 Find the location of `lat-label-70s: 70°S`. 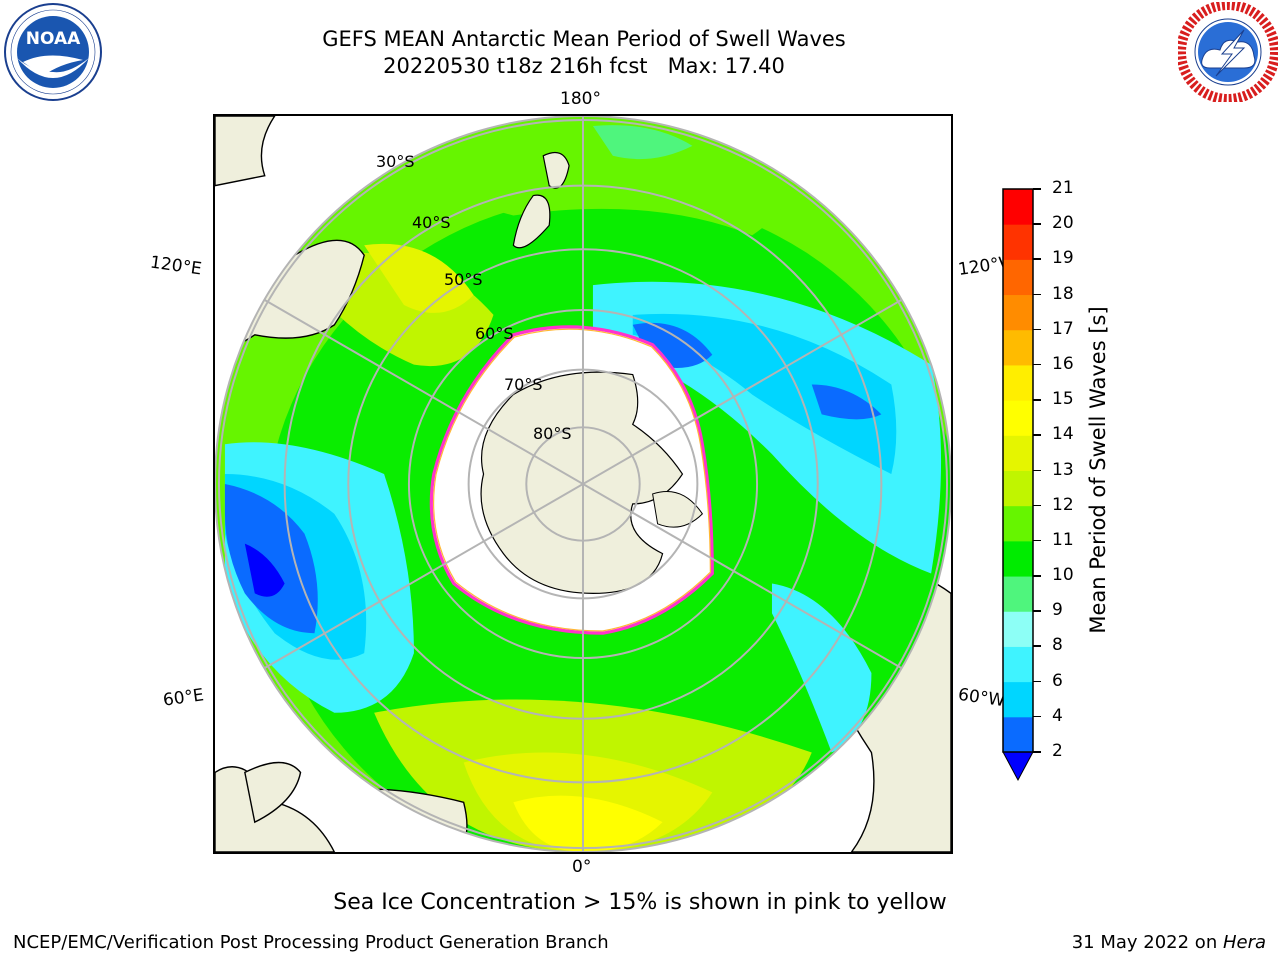

lat-label-70s: 70°S is located at coordinates (523, 384).